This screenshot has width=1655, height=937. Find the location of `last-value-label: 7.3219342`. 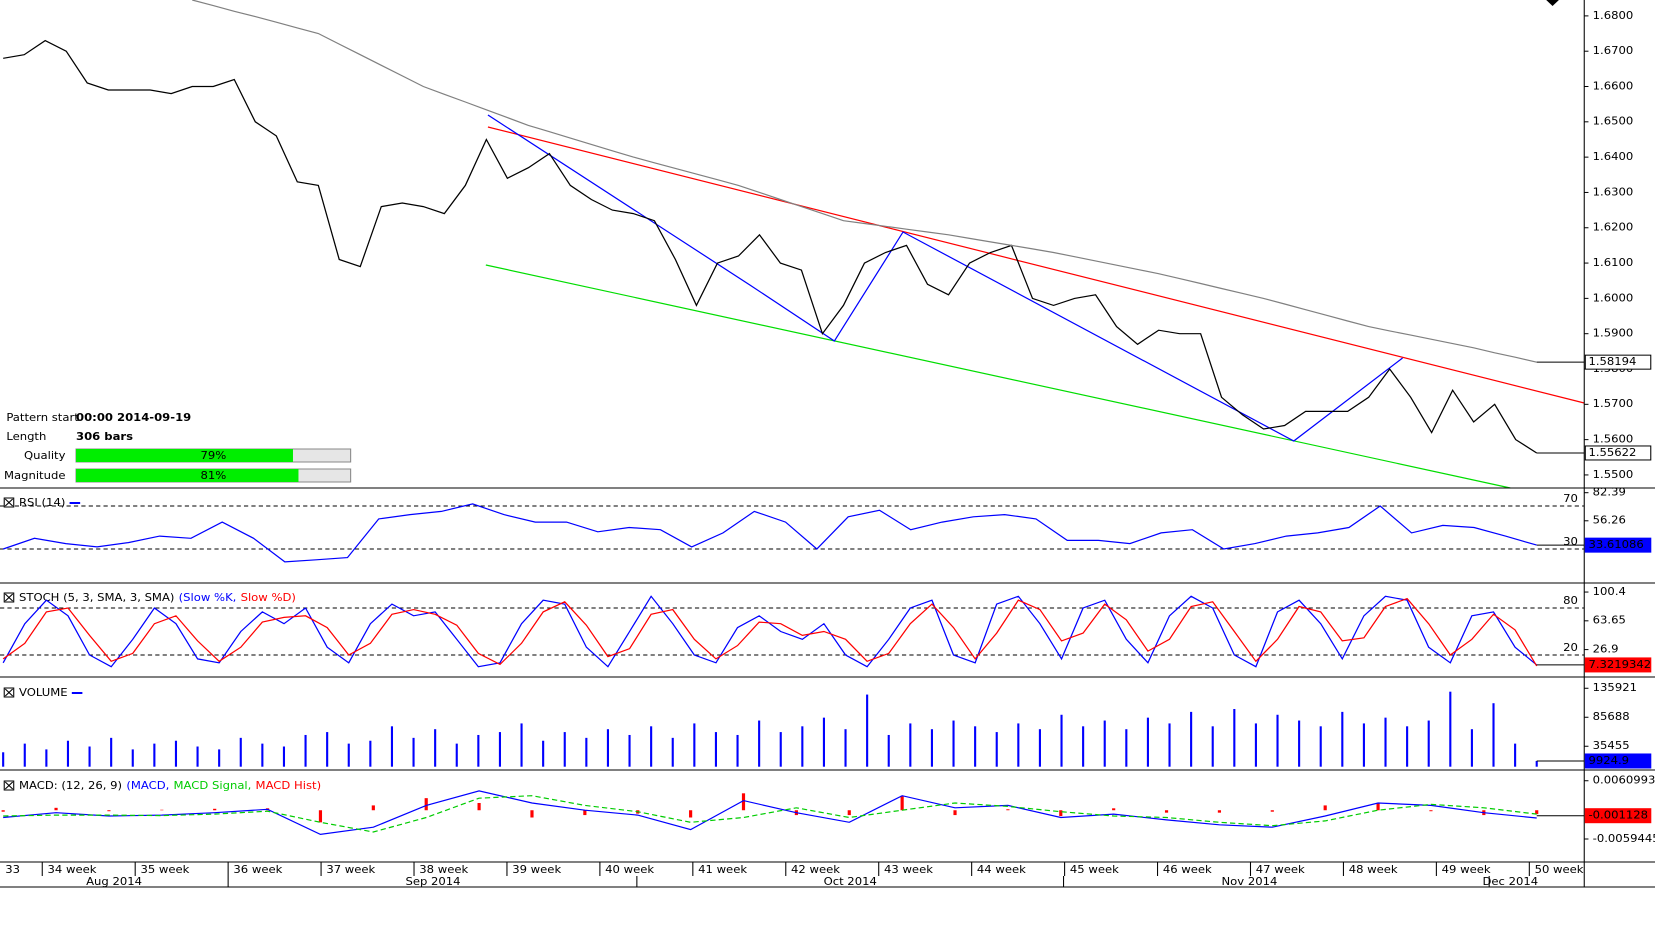

last-value-label: 7.3219342 is located at coordinates (1619, 664).